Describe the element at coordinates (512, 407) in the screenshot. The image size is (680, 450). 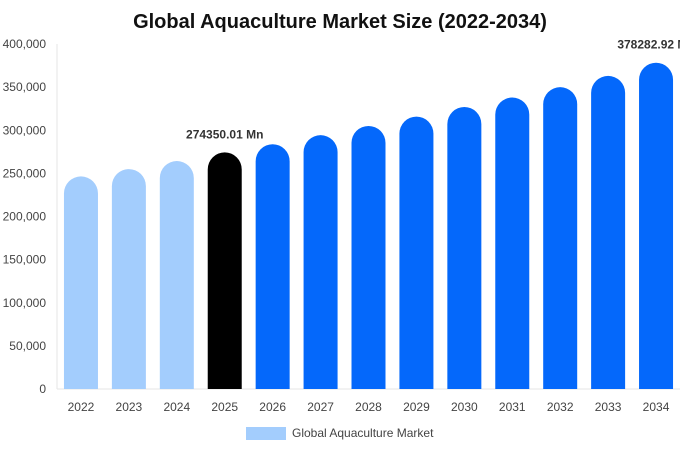
I see `x-tick-label-2031: 2031` at that location.